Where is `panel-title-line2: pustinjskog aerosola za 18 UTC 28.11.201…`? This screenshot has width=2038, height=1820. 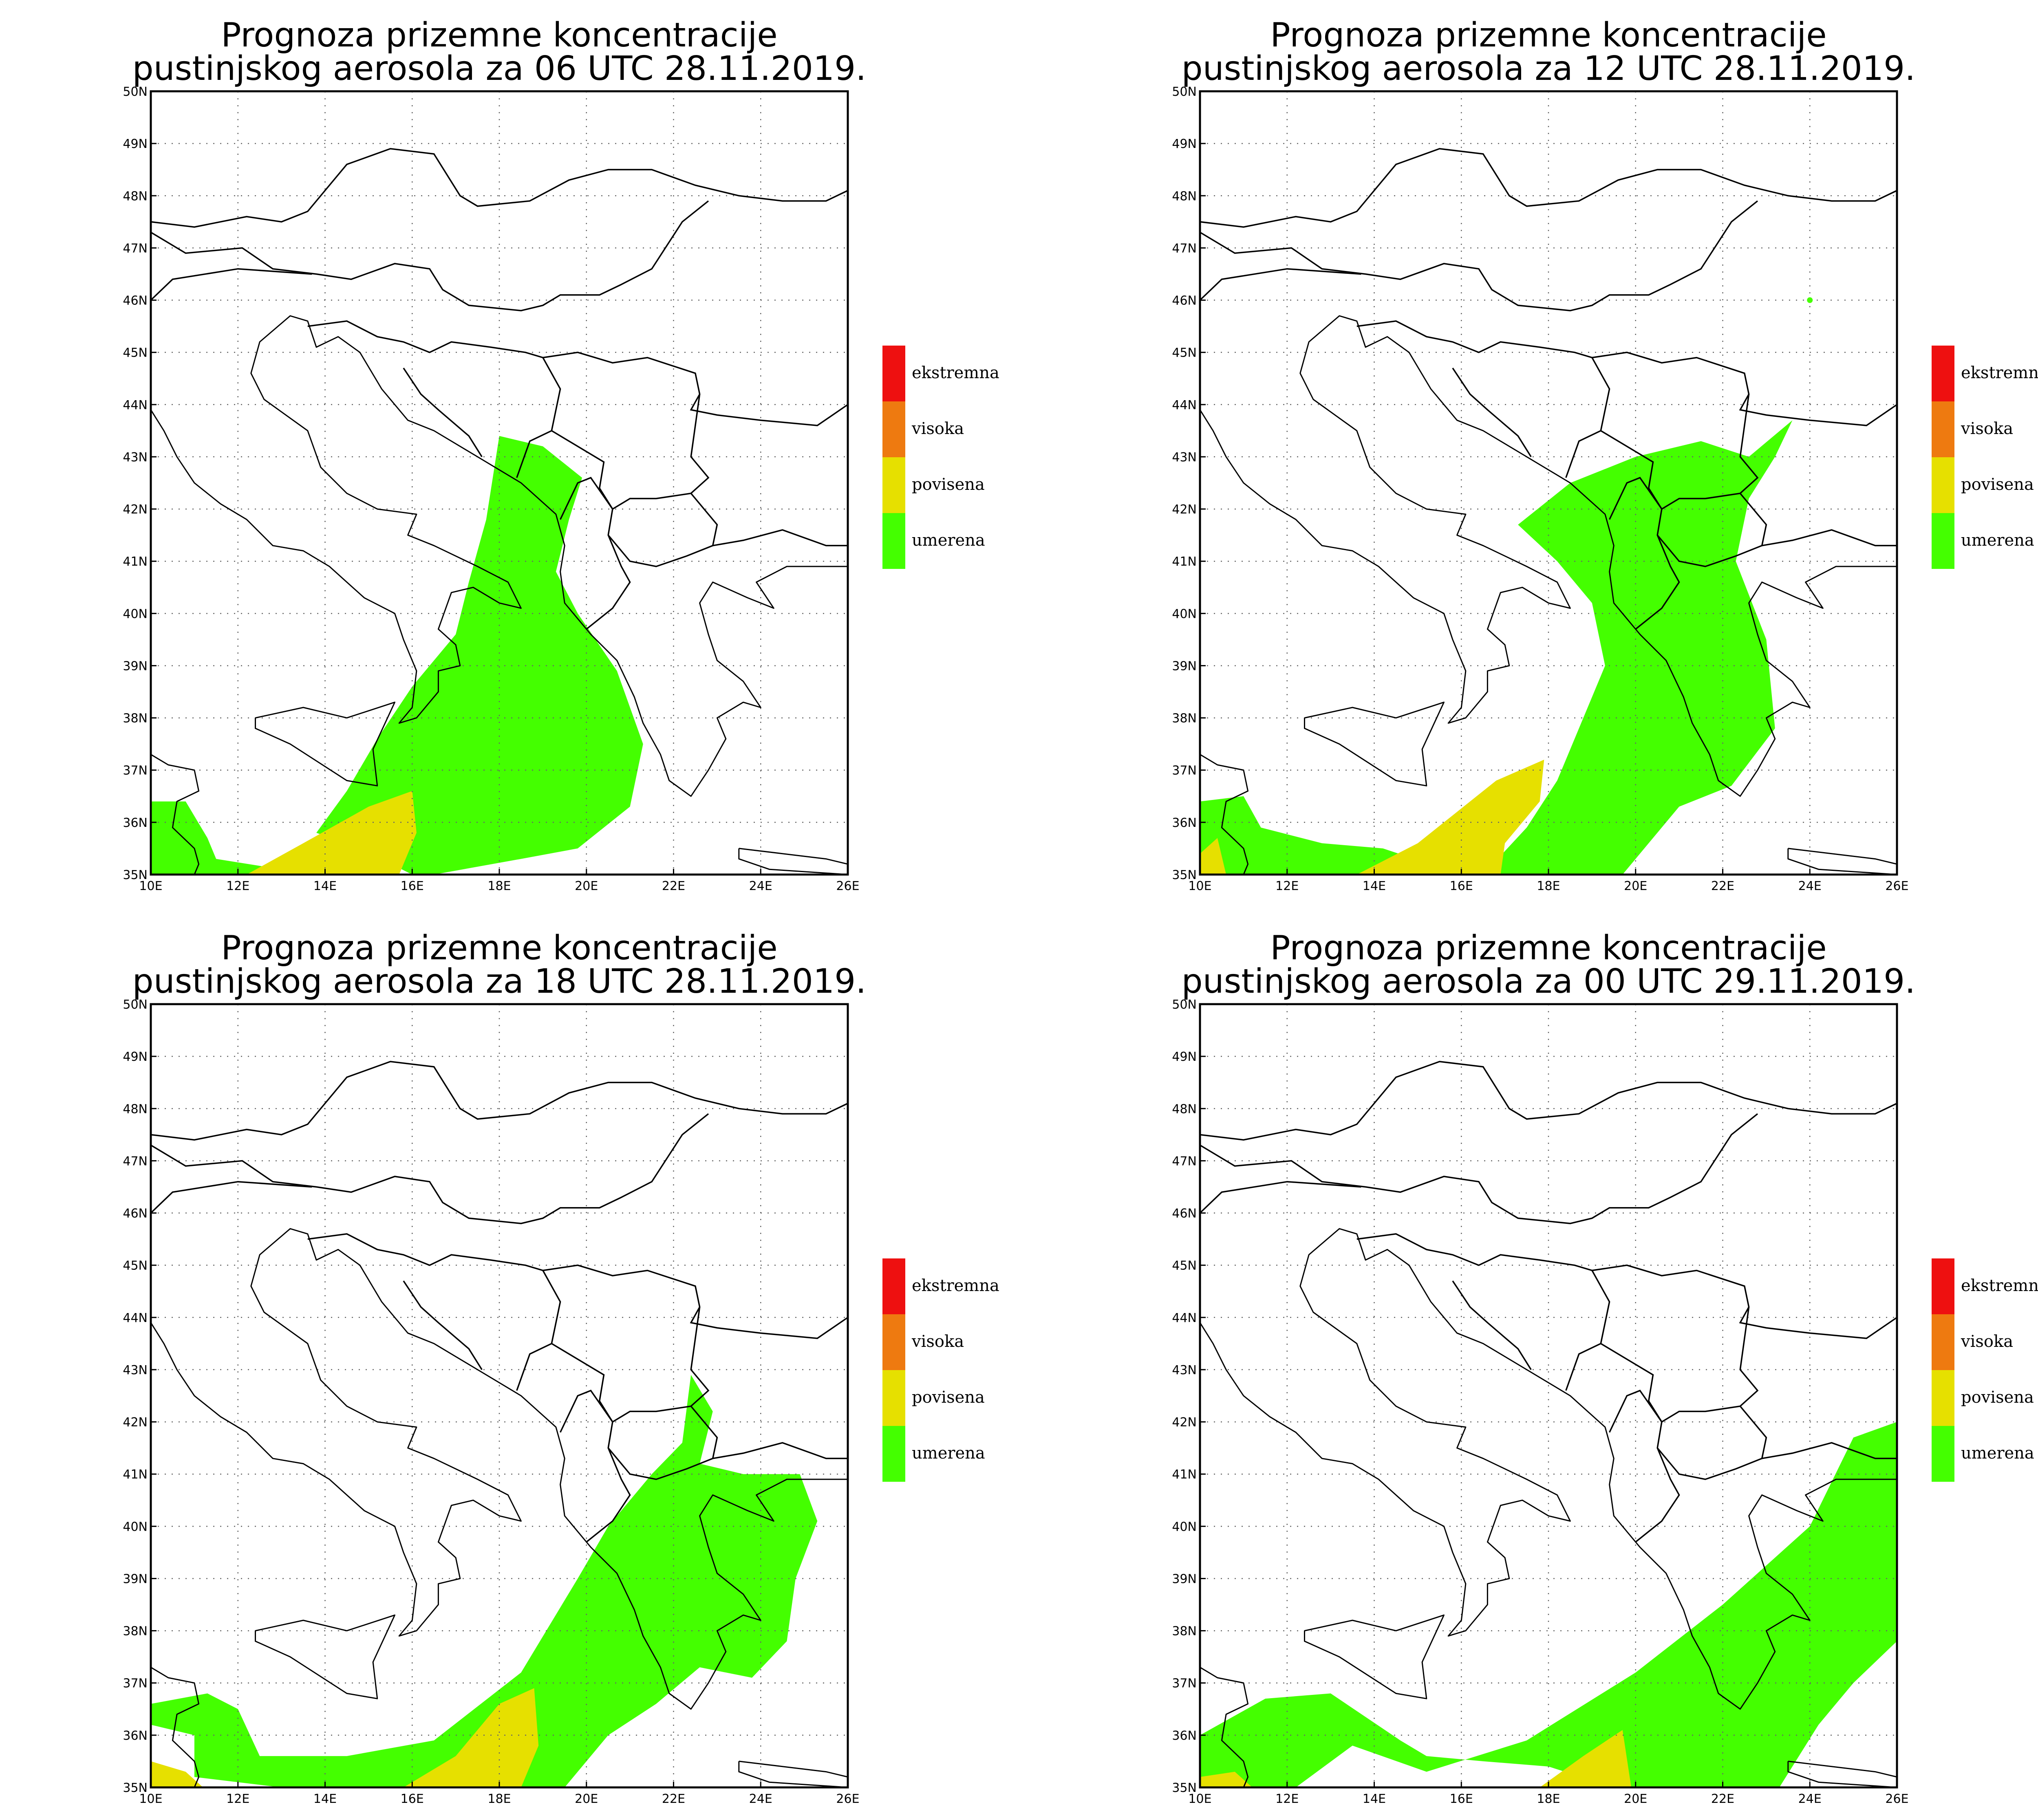
panel-title-line2: pustinjskog aerosola za 18 UTC 28.11.201… is located at coordinates (500, 982).